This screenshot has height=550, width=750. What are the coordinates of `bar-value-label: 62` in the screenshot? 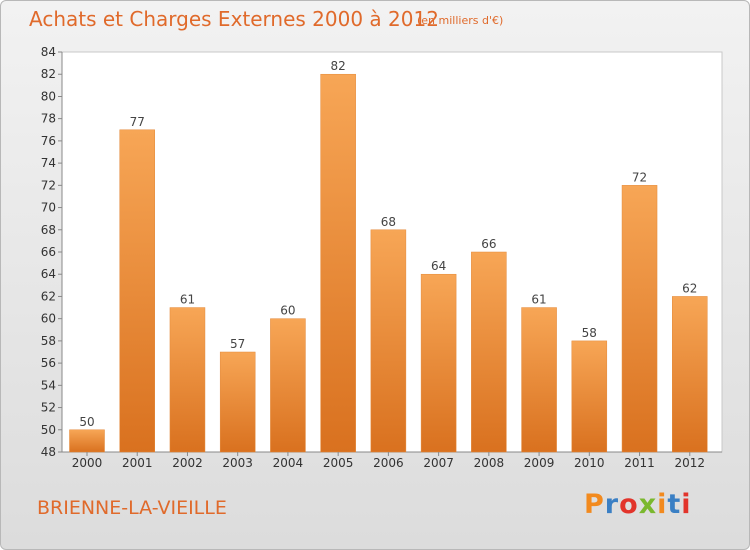 It's located at (689, 288).